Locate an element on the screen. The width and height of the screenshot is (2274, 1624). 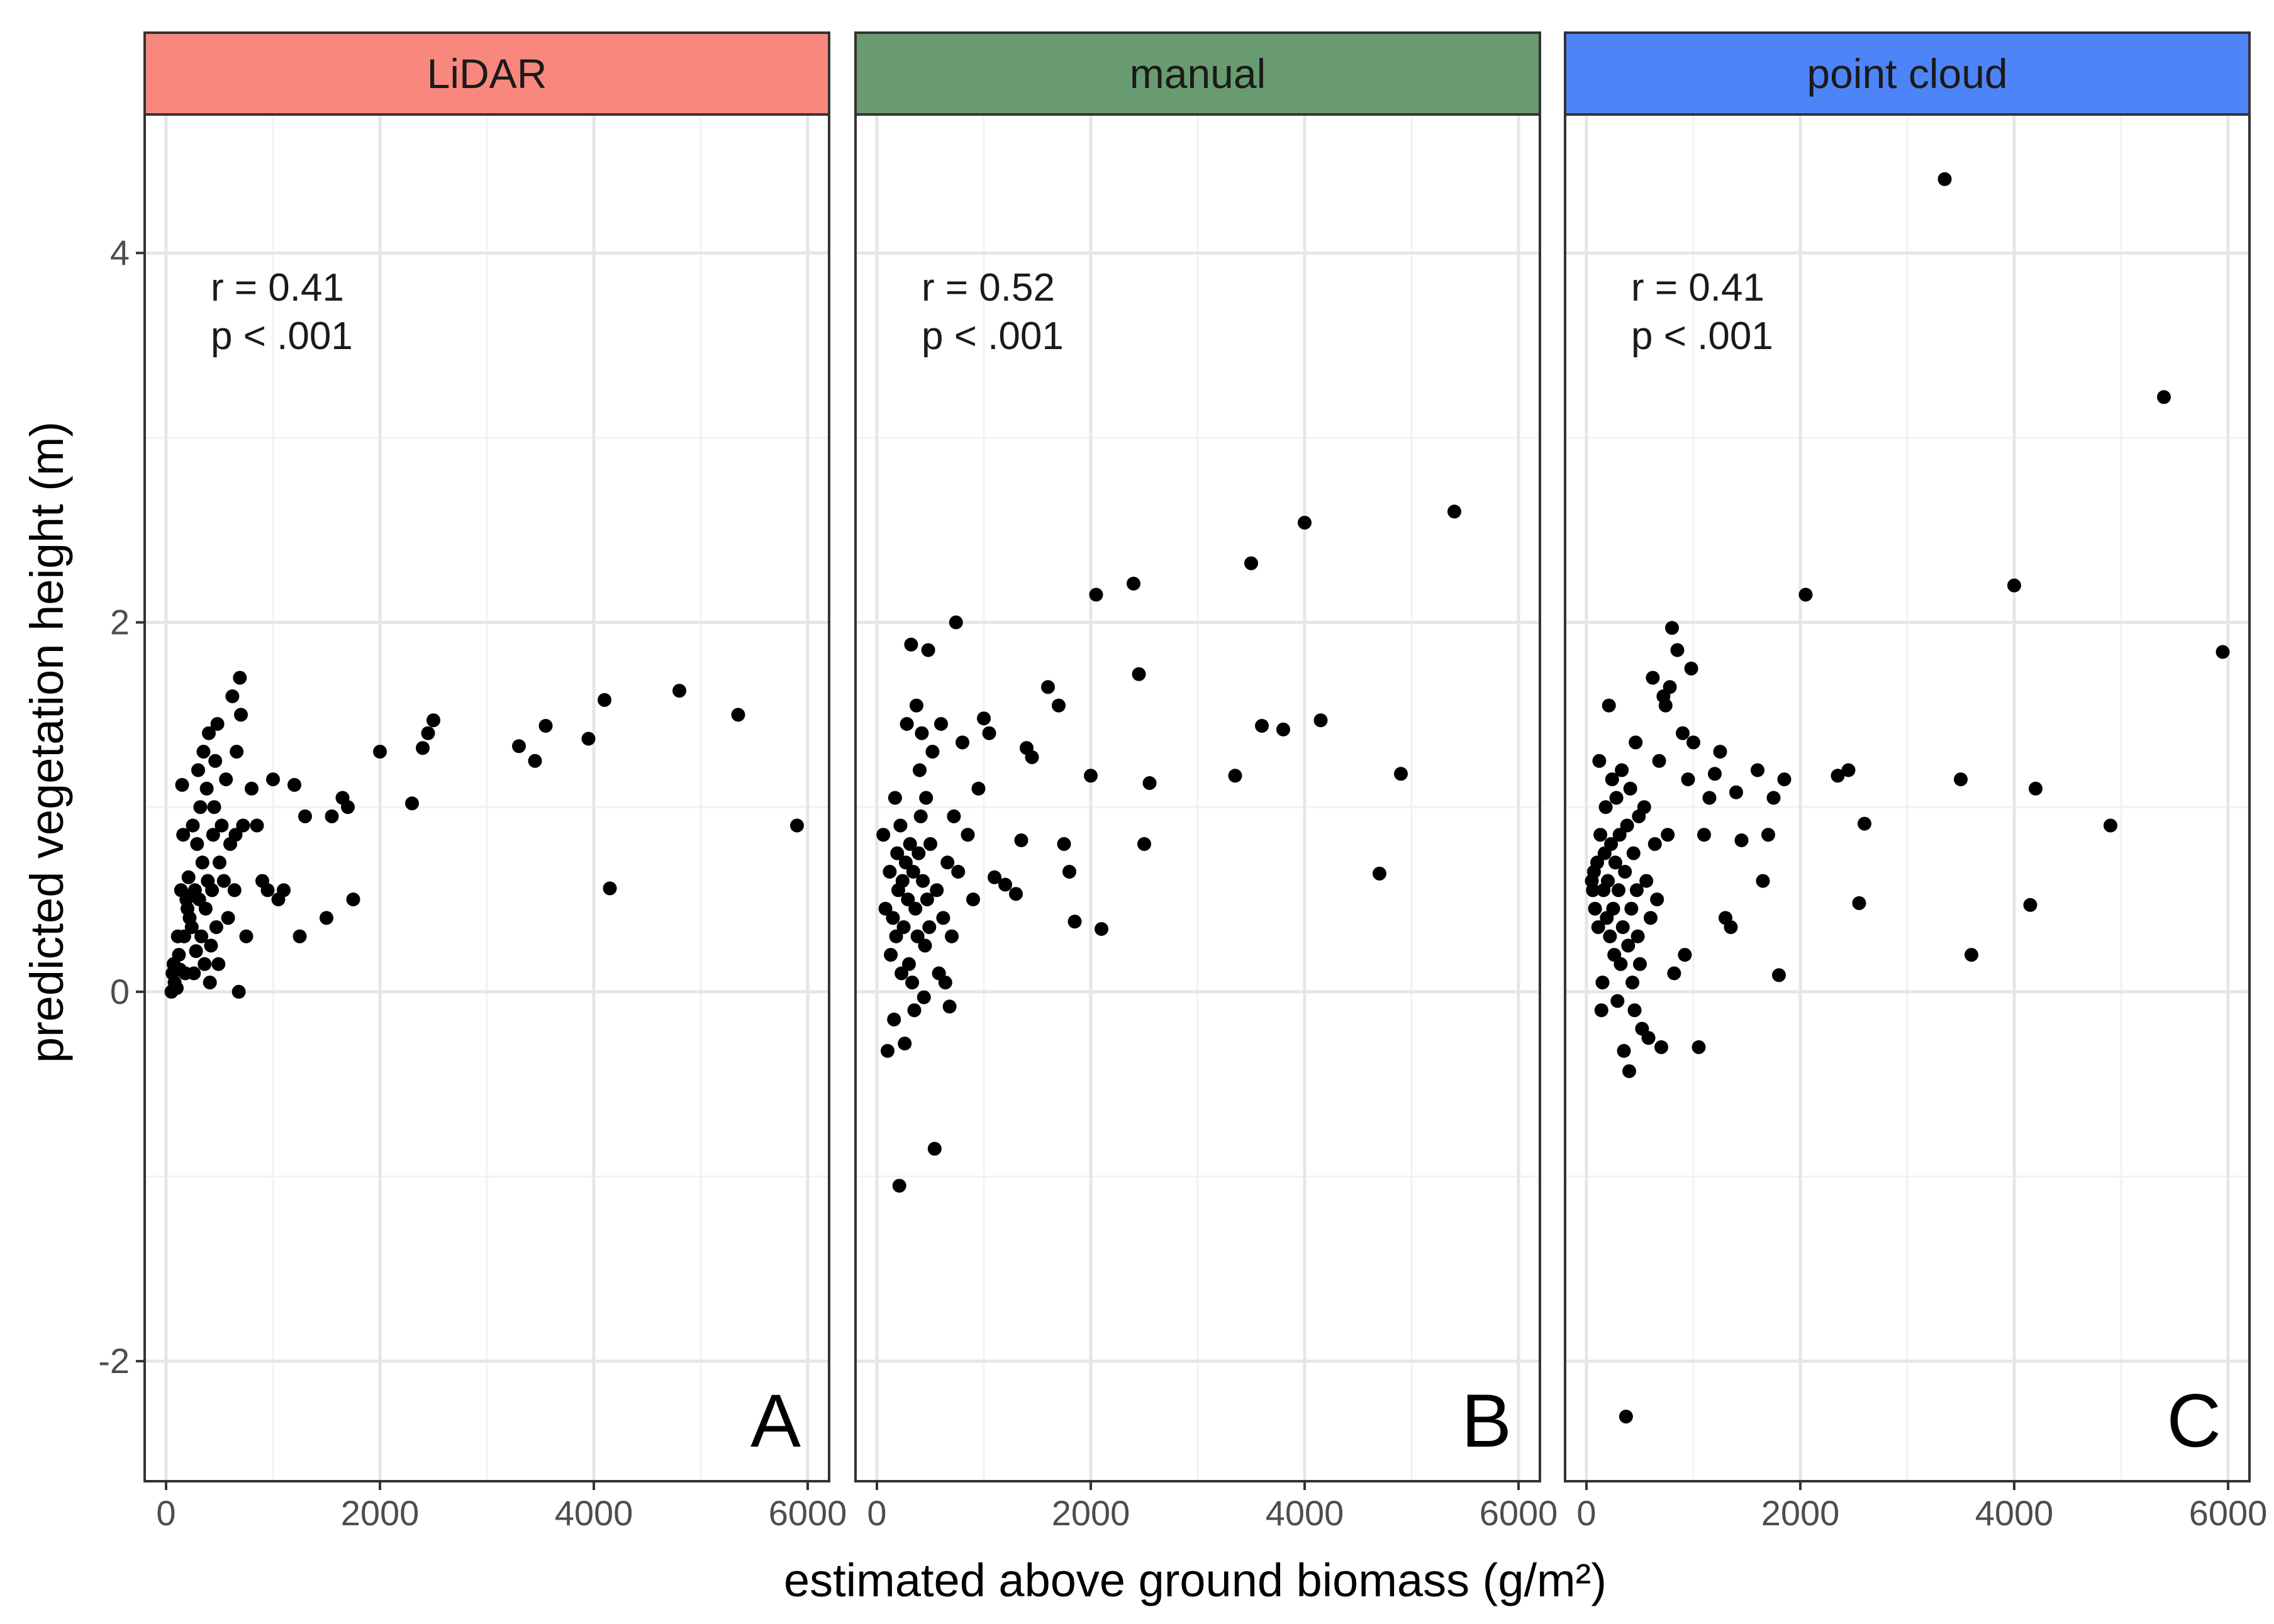
y-tick-label: 2 is located at coordinates (120, 622).